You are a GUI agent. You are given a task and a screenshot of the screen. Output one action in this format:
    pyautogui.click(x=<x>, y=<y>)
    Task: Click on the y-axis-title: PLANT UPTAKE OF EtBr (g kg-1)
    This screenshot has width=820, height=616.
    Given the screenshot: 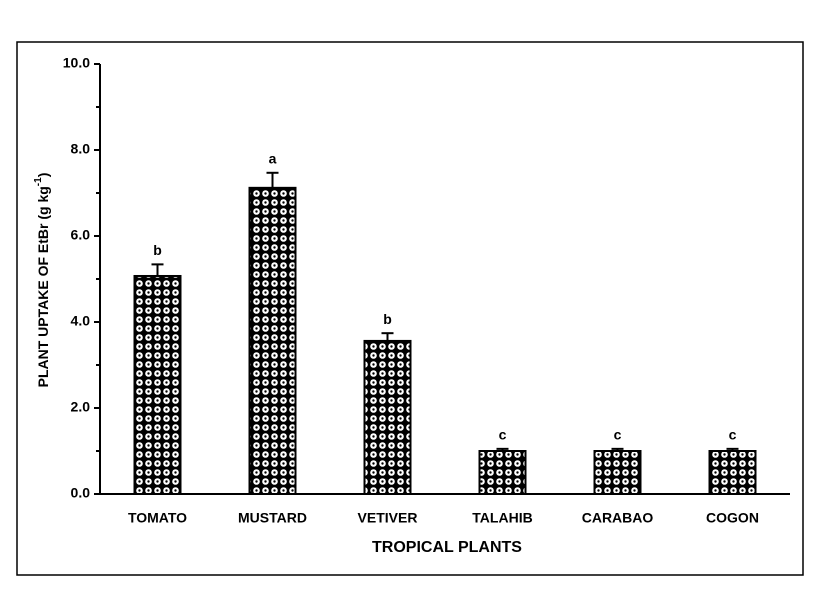 What is the action you would take?
    pyautogui.click(x=42, y=280)
    